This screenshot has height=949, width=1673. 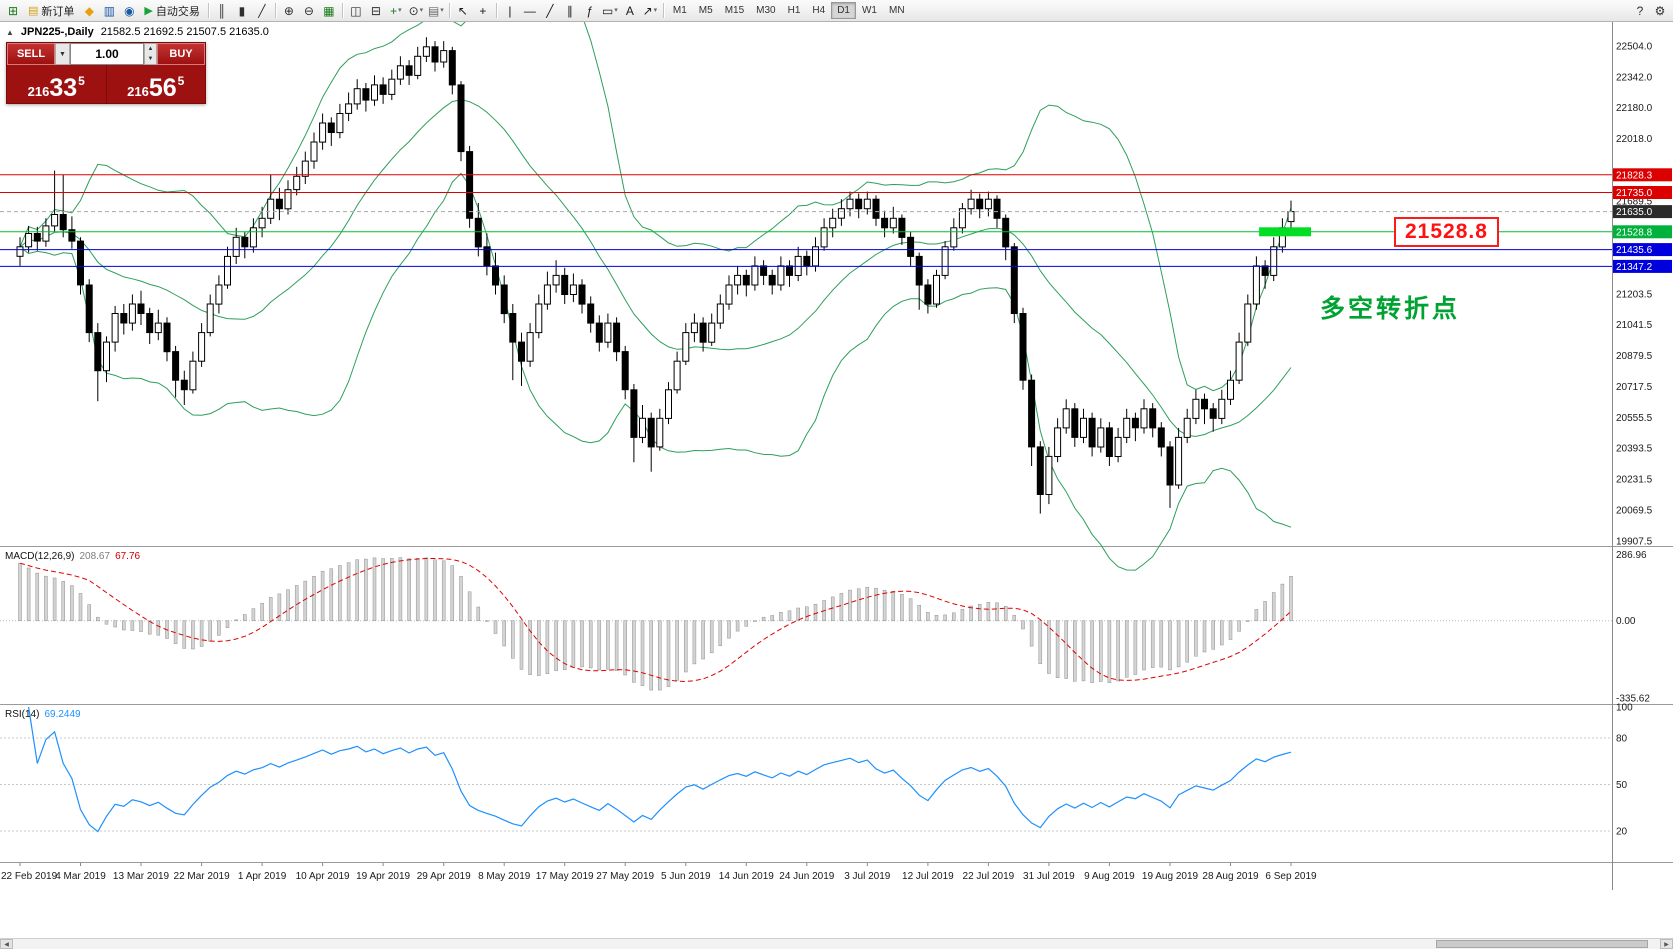 I want to click on text-tool-glyph: A, so click(x=629, y=10).